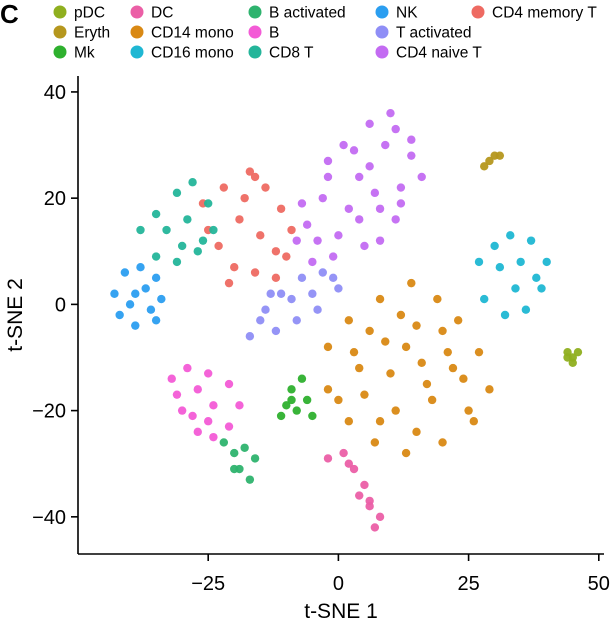  What do you see at coordinates (296, 397) in the screenshot?
I see `series-mk` at bounding box center [296, 397].